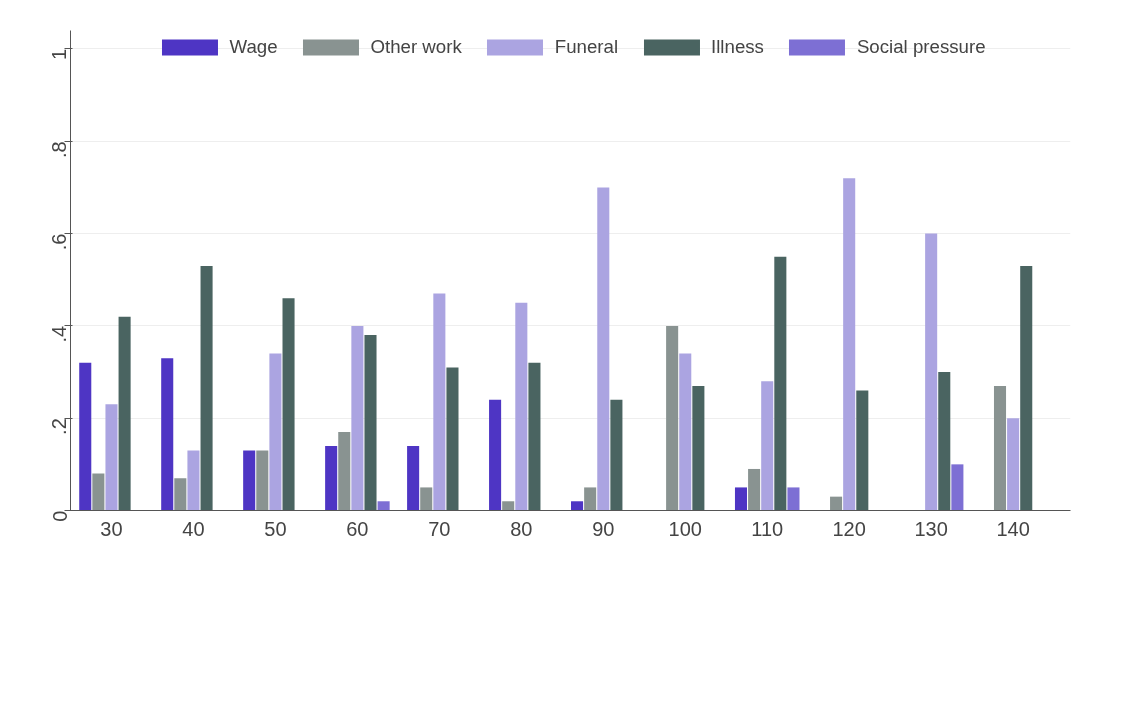 This screenshot has height=713, width=1136. What do you see at coordinates (59, 516) in the screenshot?
I see `y-tick-label: 0` at bounding box center [59, 516].